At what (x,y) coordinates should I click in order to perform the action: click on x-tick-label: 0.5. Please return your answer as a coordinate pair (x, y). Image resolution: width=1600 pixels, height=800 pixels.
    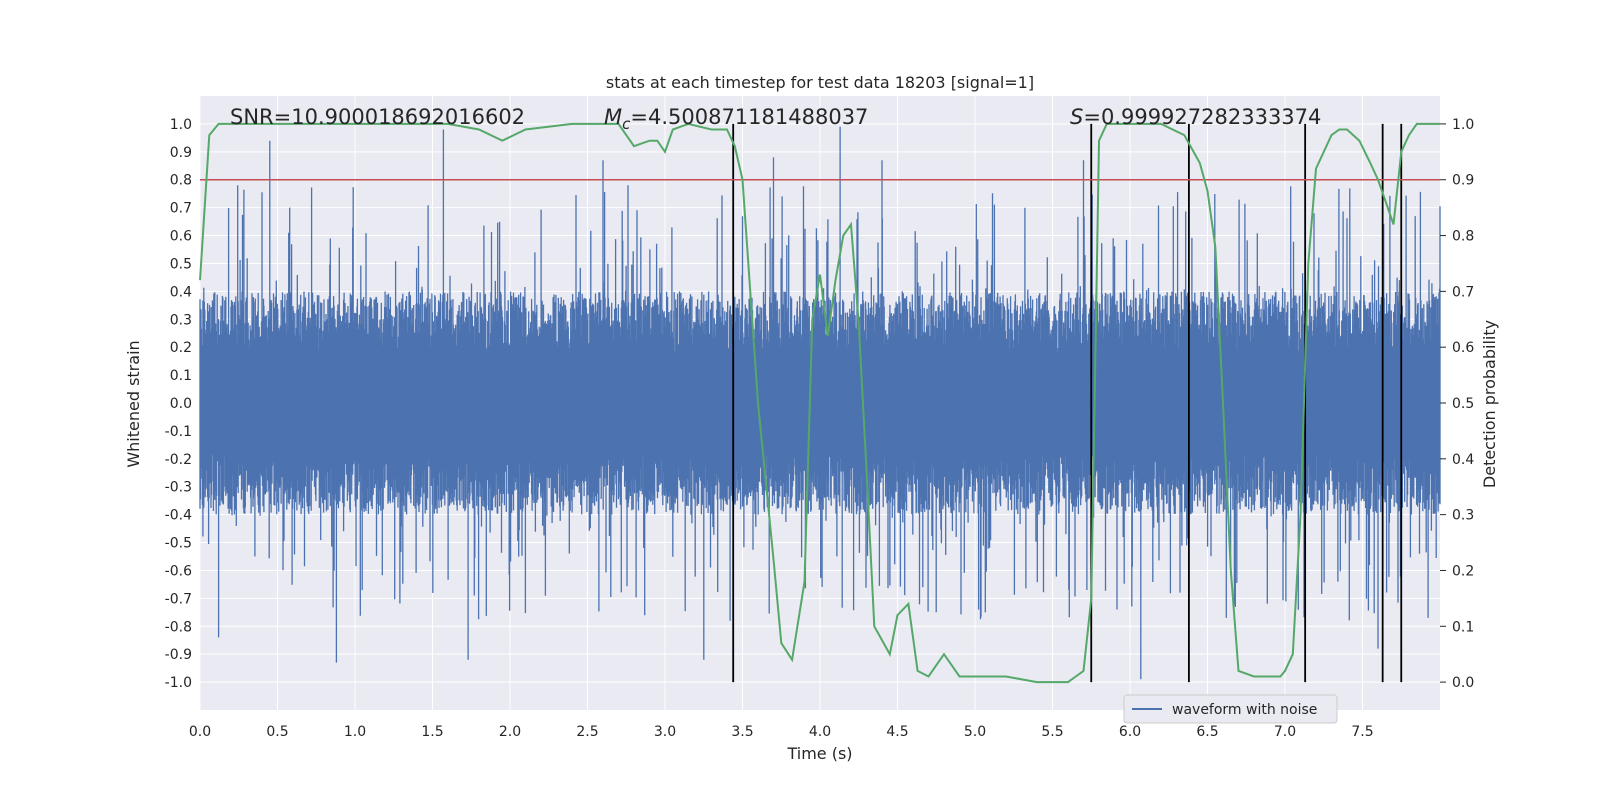
    Looking at the image, I should click on (277, 732).